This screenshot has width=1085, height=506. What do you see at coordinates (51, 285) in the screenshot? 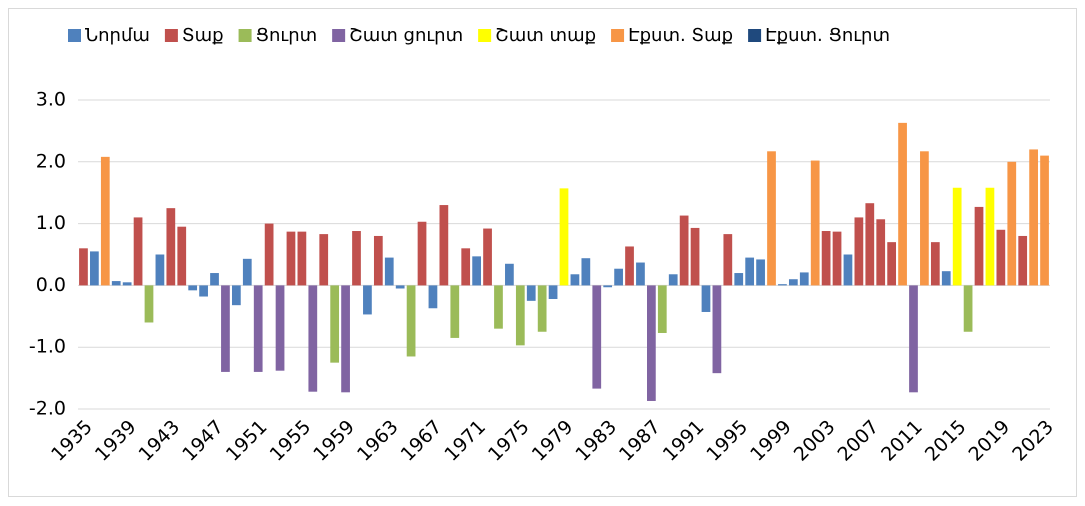
I see `y-tick-label: 0.0` at bounding box center [51, 285].